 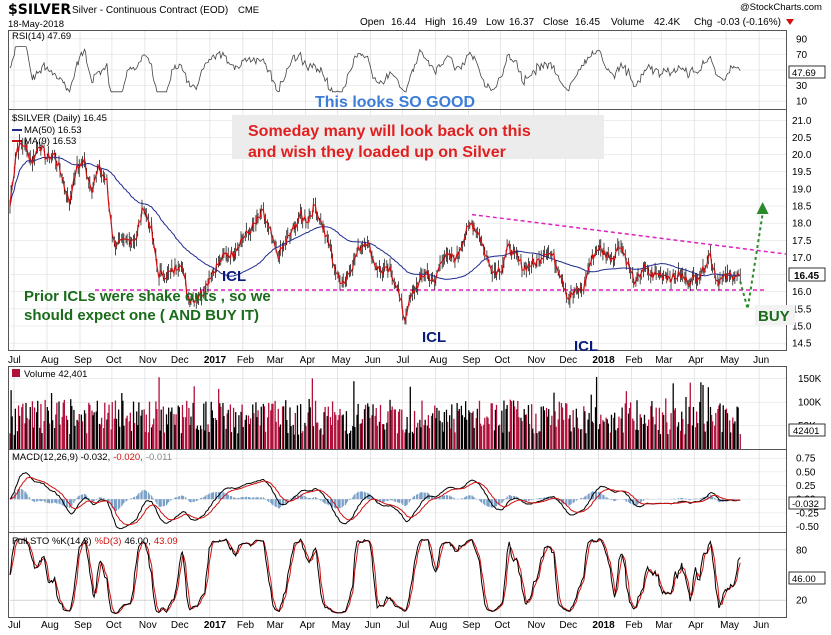 What do you see at coordinates (568, 360) in the screenshot?
I see `x-tick-label: Dec` at bounding box center [568, 360].